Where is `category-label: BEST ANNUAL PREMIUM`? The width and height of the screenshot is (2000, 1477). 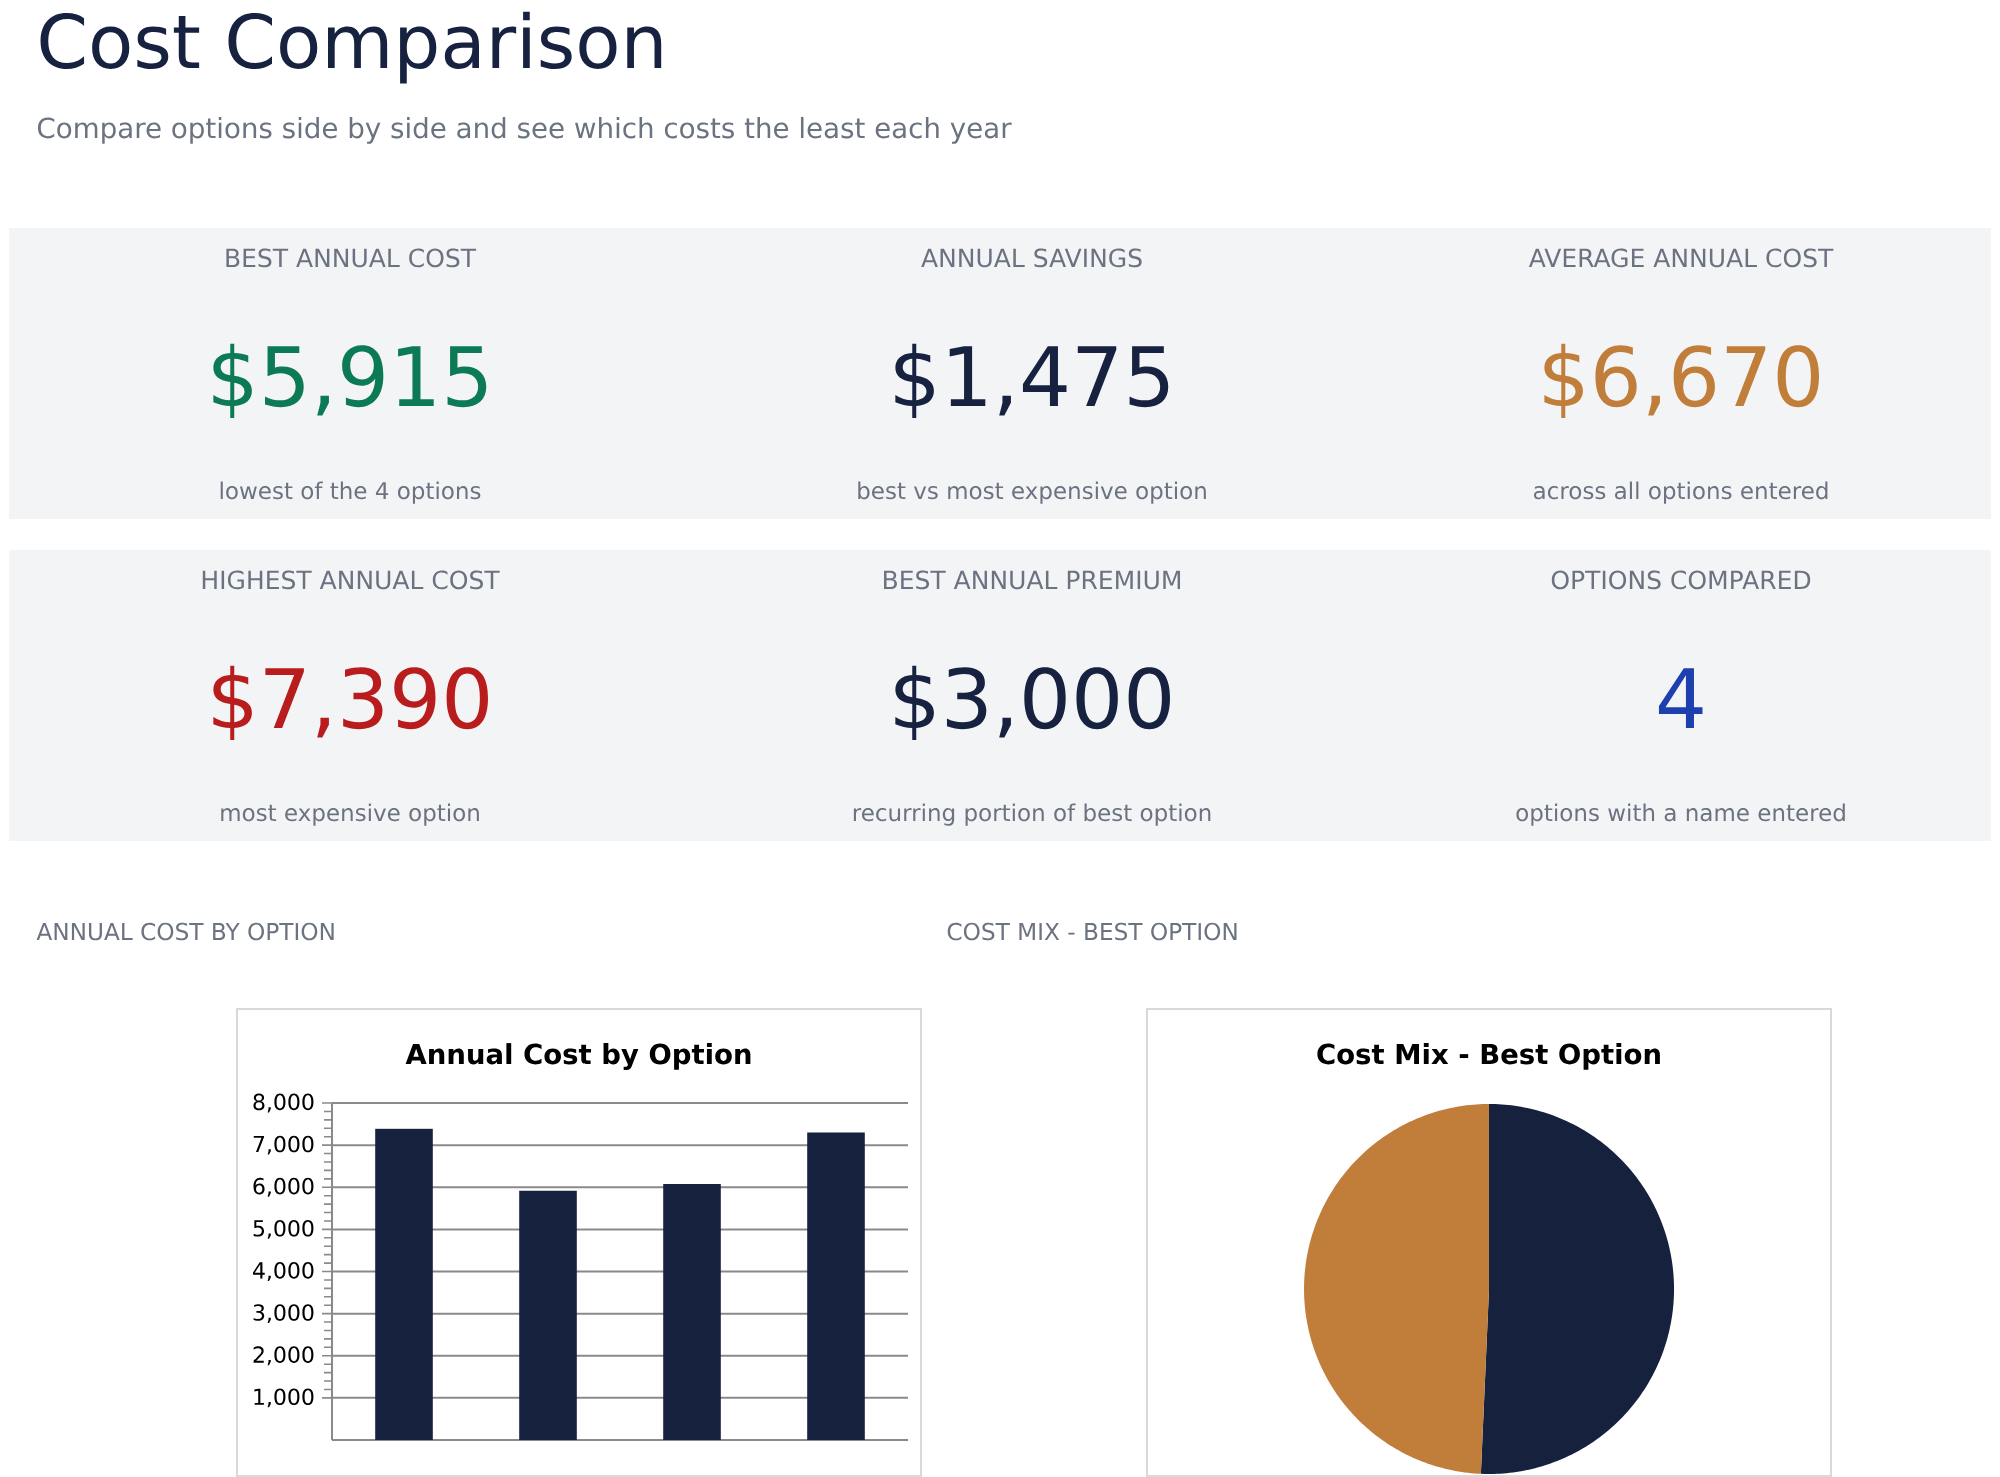 category-label: BEST ANNUAL PREMIUM is located at coordinates (1032, 580).